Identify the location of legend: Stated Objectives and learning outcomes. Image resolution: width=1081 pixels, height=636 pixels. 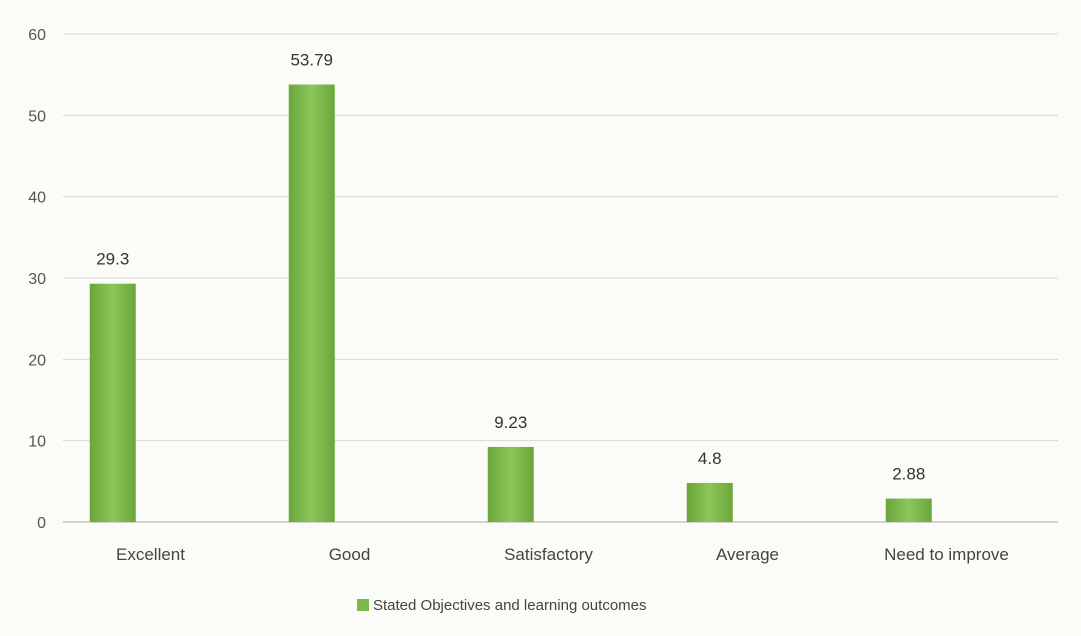
(502, 605).